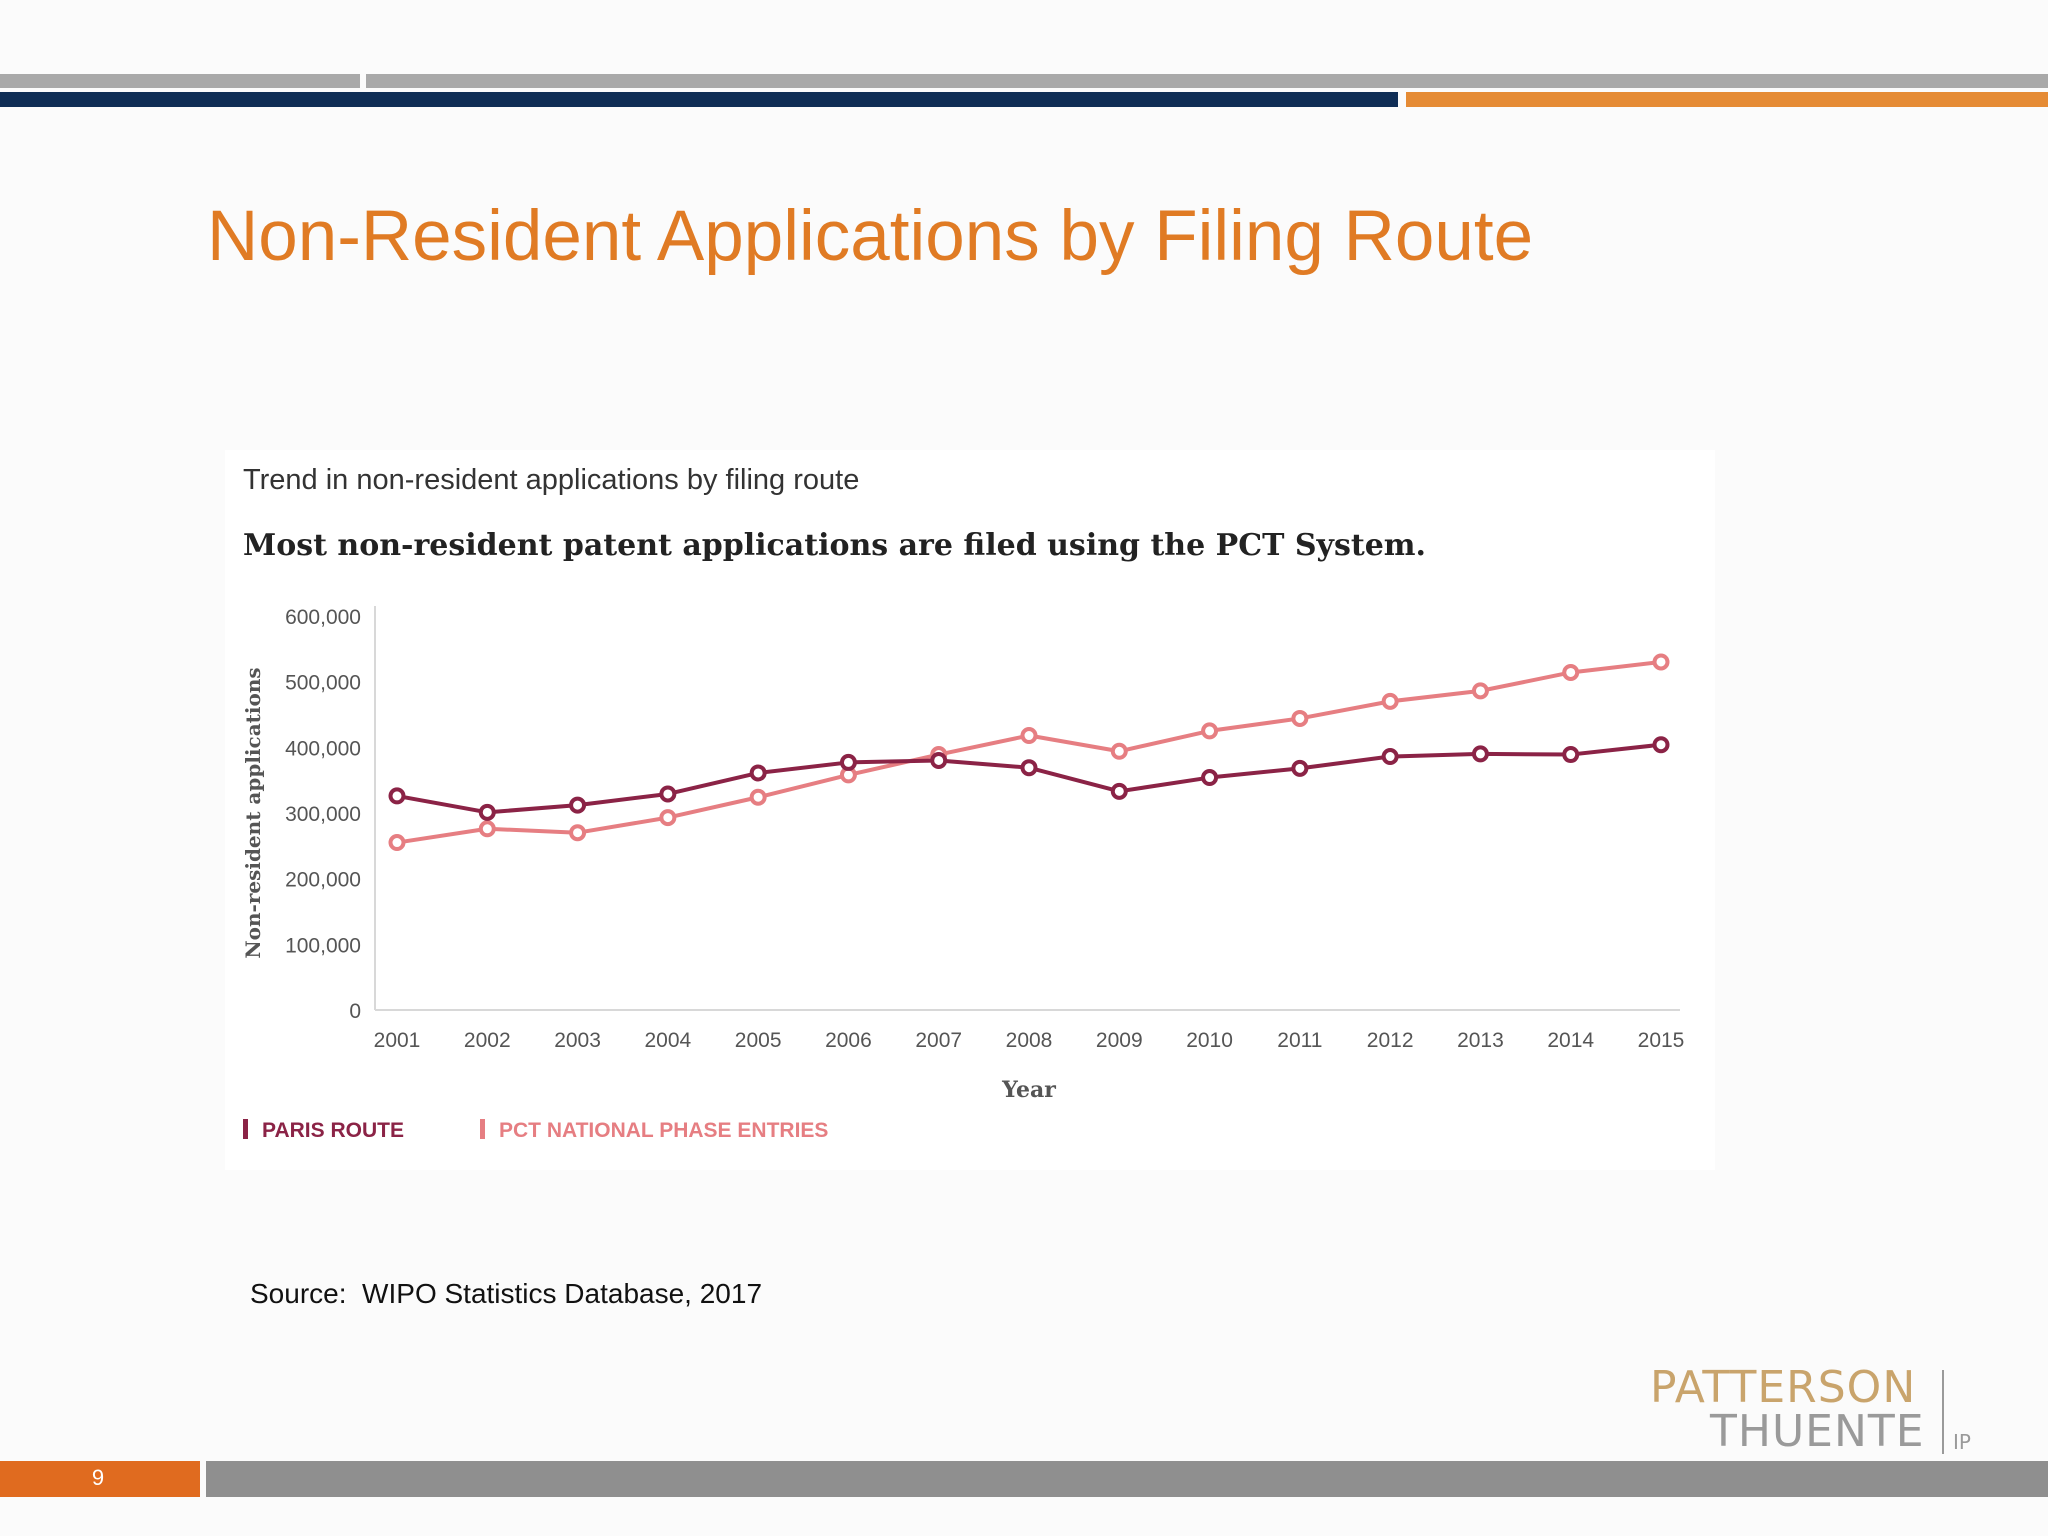  Describe the element at coordinates (1962, 1442) in the screenshot. I see `logo-ip-suffix: IP` at that location.